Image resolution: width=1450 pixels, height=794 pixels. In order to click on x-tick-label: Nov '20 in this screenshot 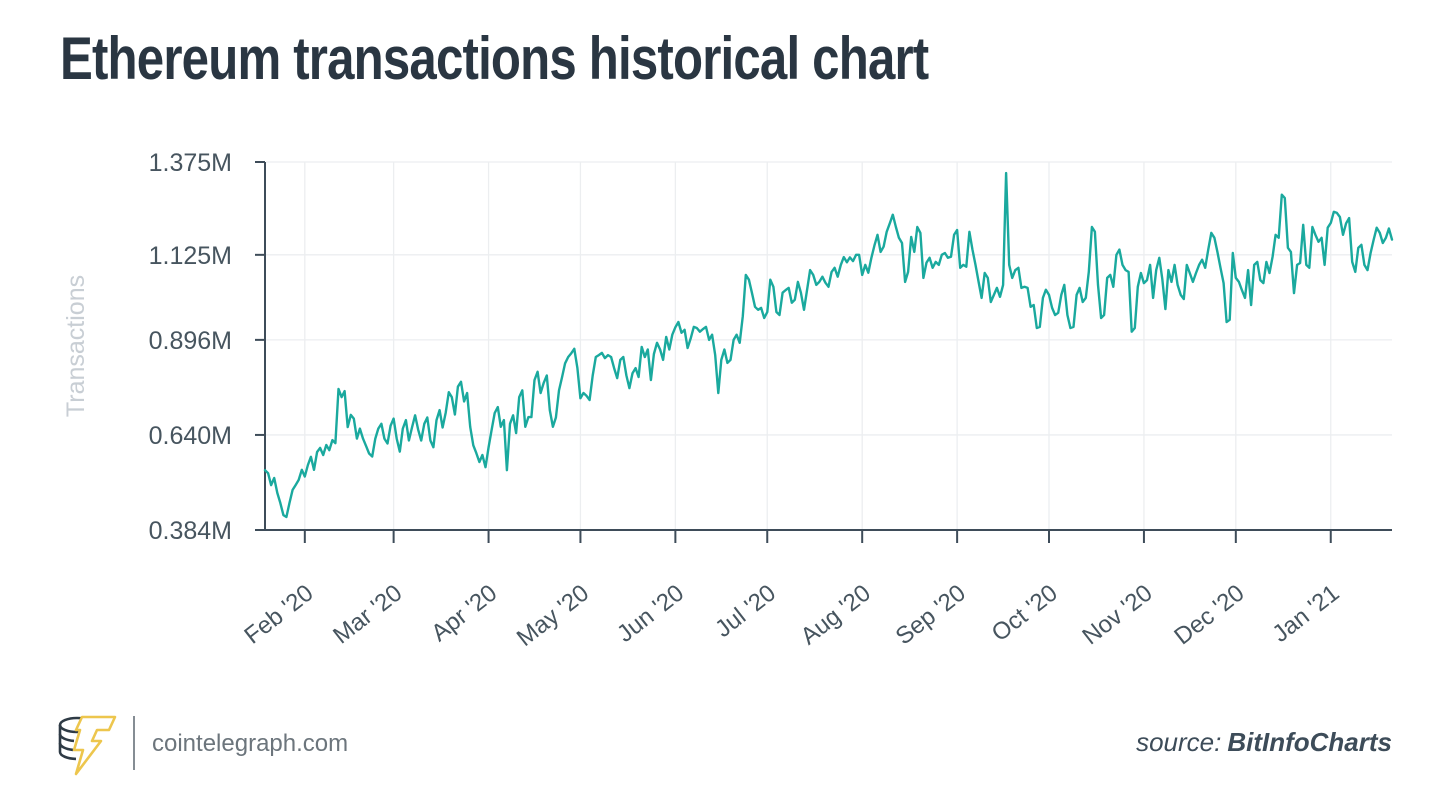, I will do `click(1117, 614)`.